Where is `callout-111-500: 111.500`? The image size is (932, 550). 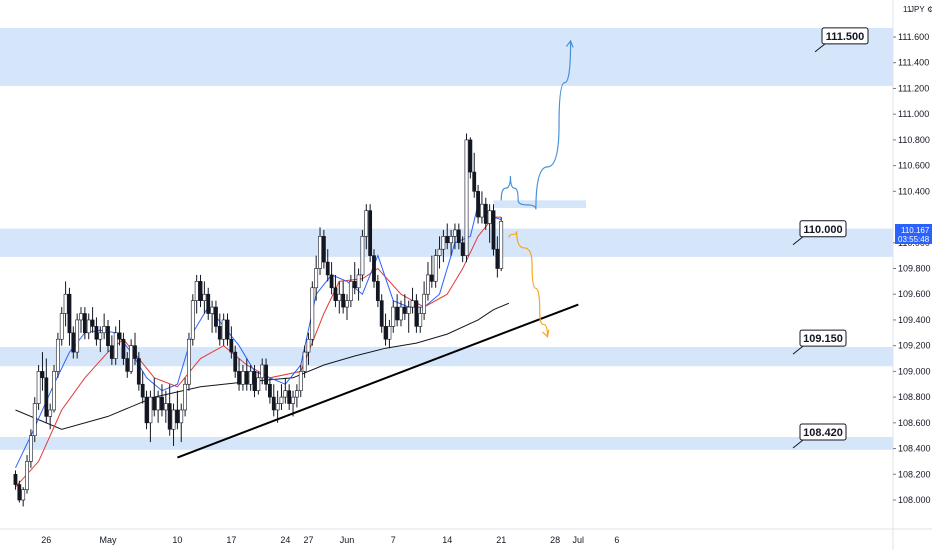
callout-111-500: 111.500 is located at coordinates (841, 40).